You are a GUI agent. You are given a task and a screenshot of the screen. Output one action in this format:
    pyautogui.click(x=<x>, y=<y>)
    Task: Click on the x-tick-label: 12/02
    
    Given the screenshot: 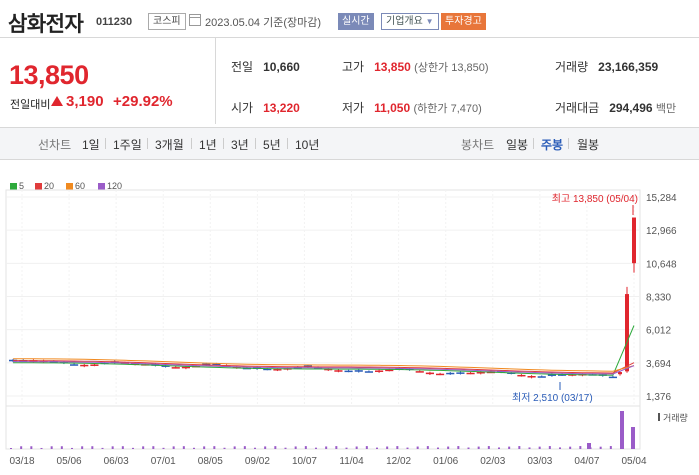 What is the action you would take?
    pyautogui.click(x=398, y=461)
    